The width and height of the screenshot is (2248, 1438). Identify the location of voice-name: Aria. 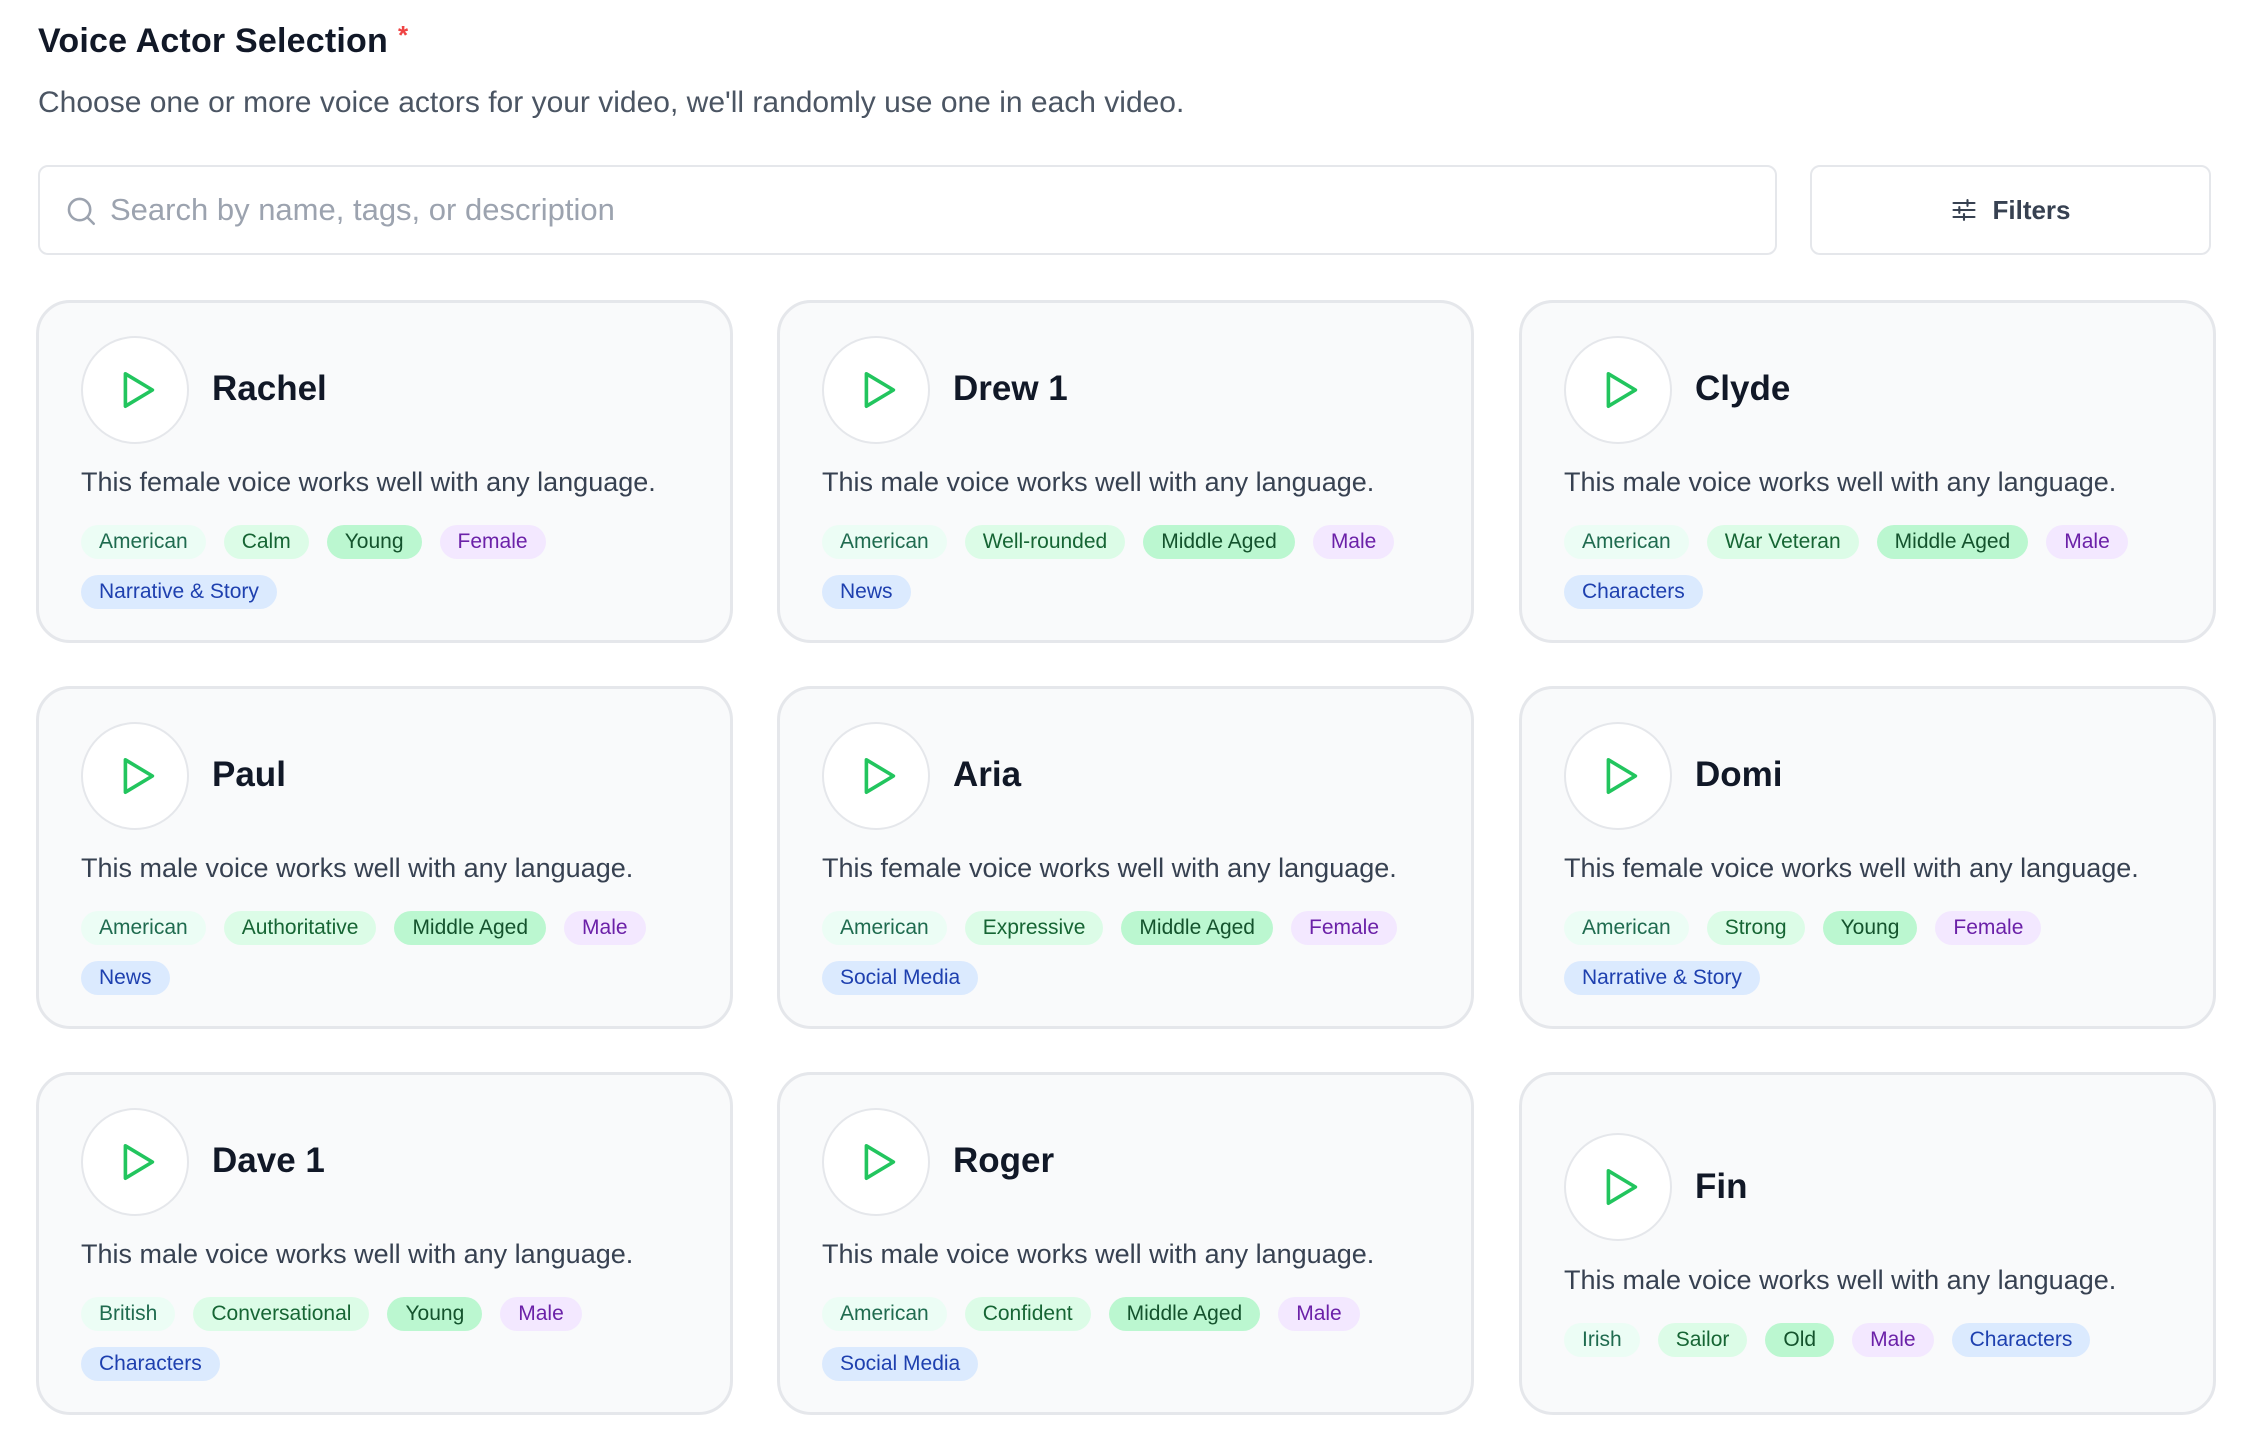
(987, 774).